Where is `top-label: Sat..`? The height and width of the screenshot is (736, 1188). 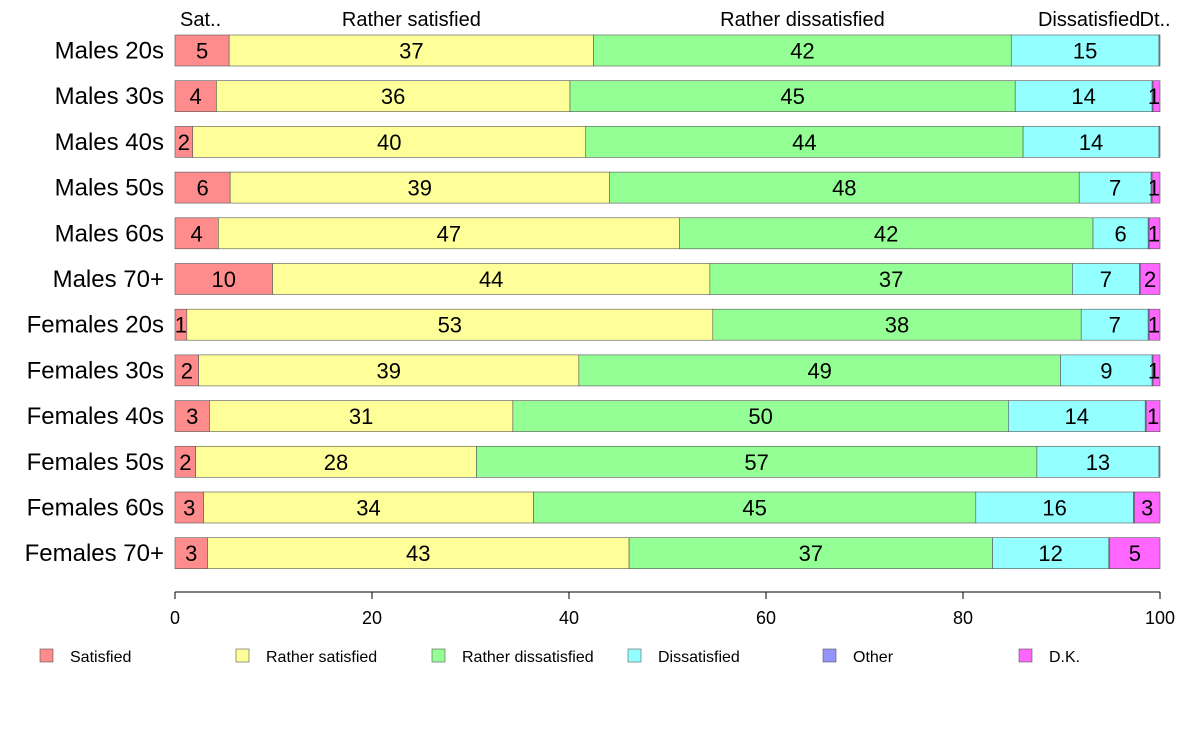 top-label: Sat.. is located at coordinates (200, 20).